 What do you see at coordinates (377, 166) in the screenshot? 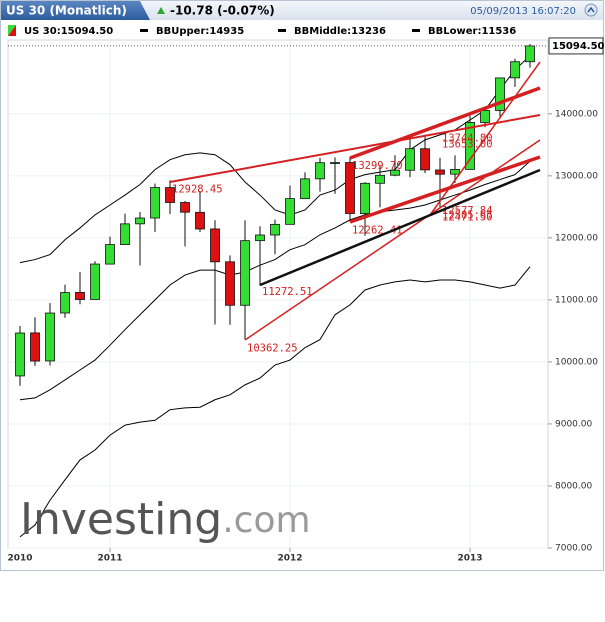
I see `annotation: 13299.70` at bounding box center [377, 166].